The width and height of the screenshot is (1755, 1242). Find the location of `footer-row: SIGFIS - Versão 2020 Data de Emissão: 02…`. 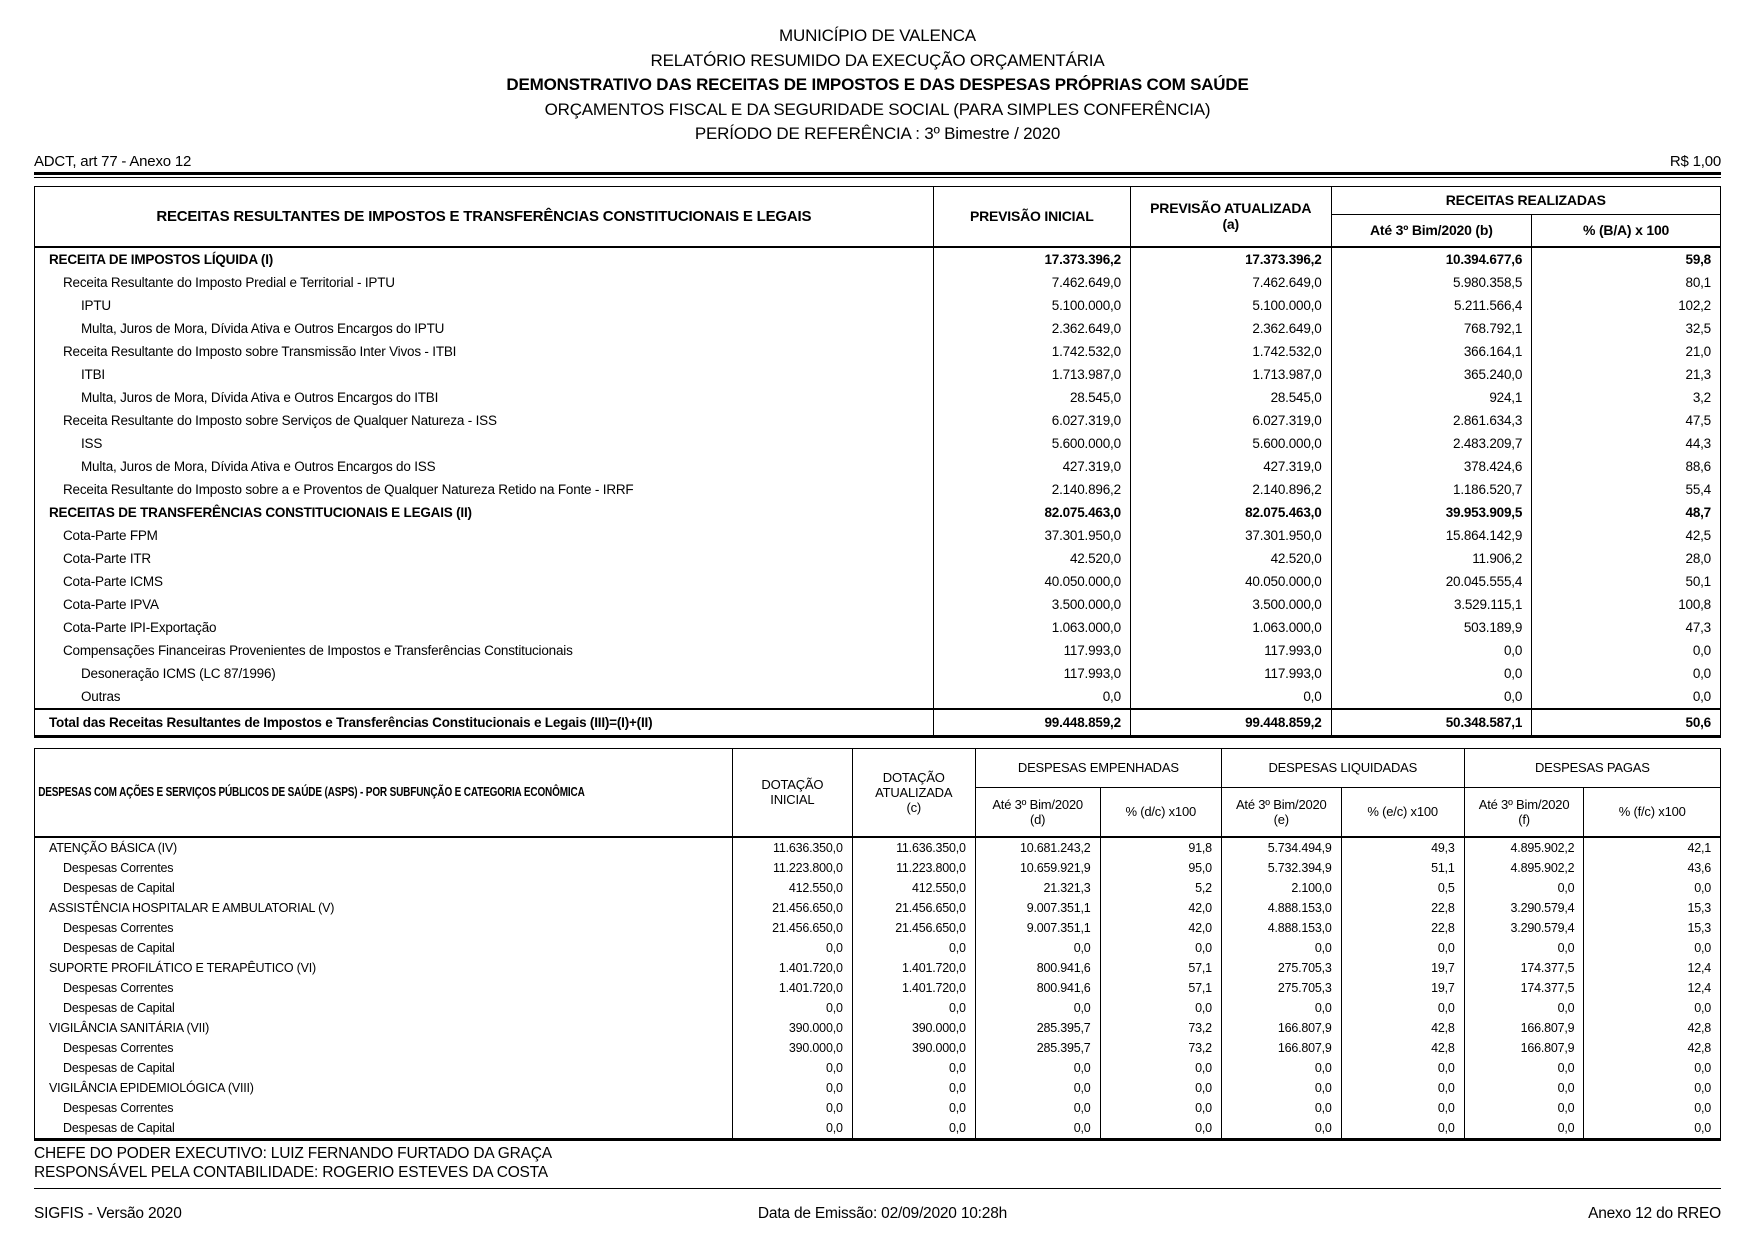

footer-row: SIGFIS - Versão 2020 Data de Emissão: 02… is located at coordinates (877, 1214).